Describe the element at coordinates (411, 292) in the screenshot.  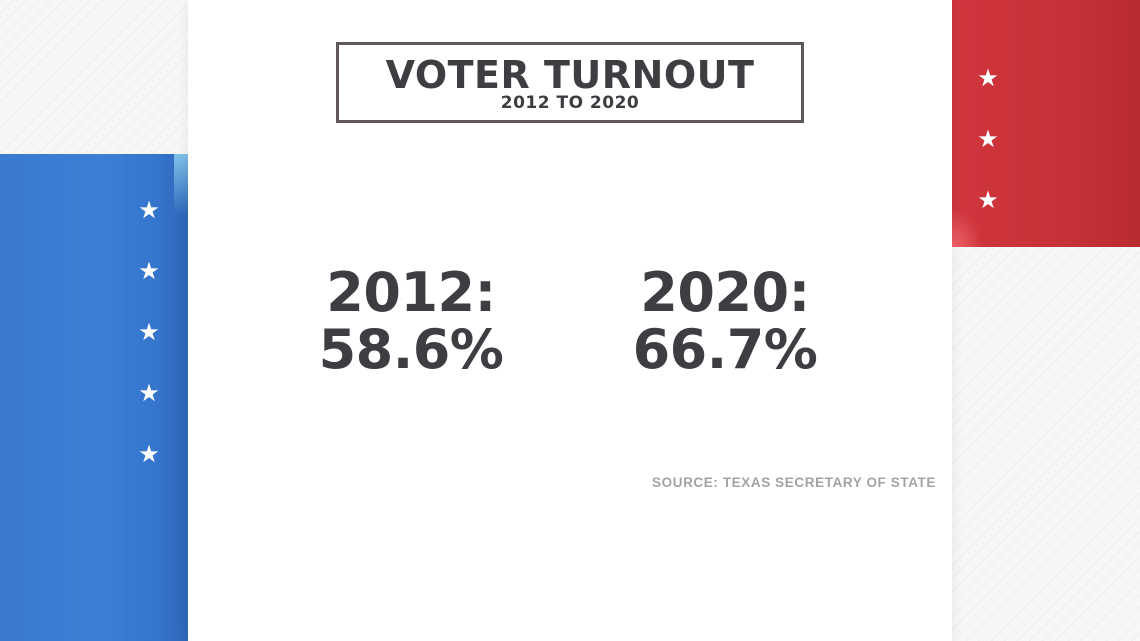
I see `stat-year-label: 2012:` at that location.